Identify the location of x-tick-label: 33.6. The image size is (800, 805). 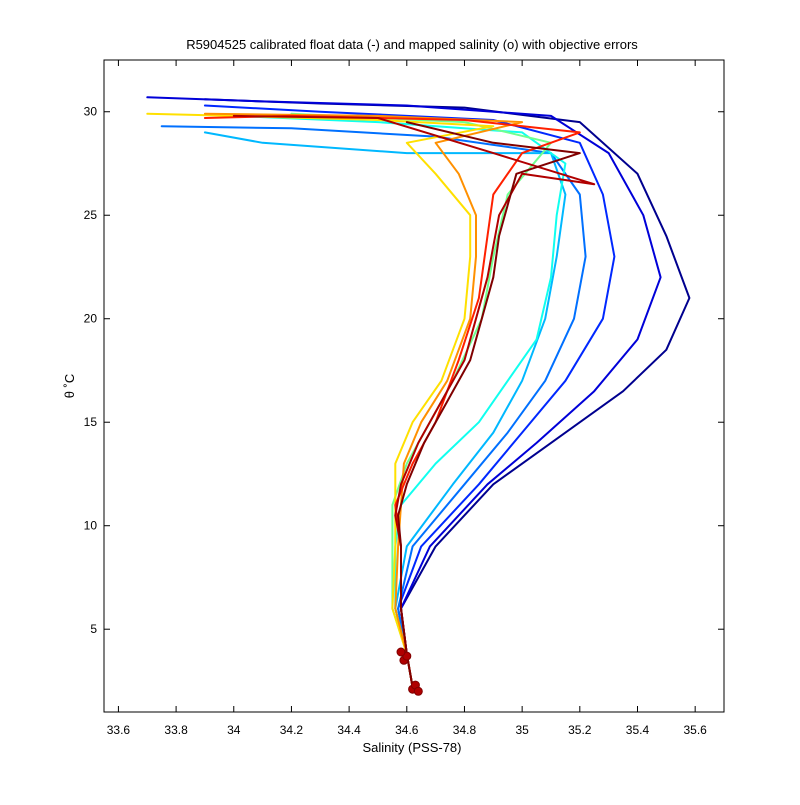
(119, 730).